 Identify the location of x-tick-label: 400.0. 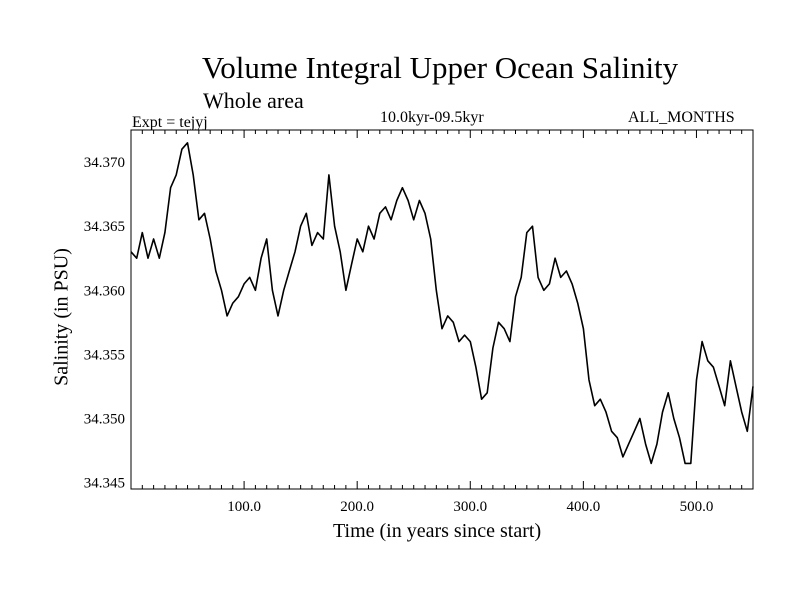
(583, 507).